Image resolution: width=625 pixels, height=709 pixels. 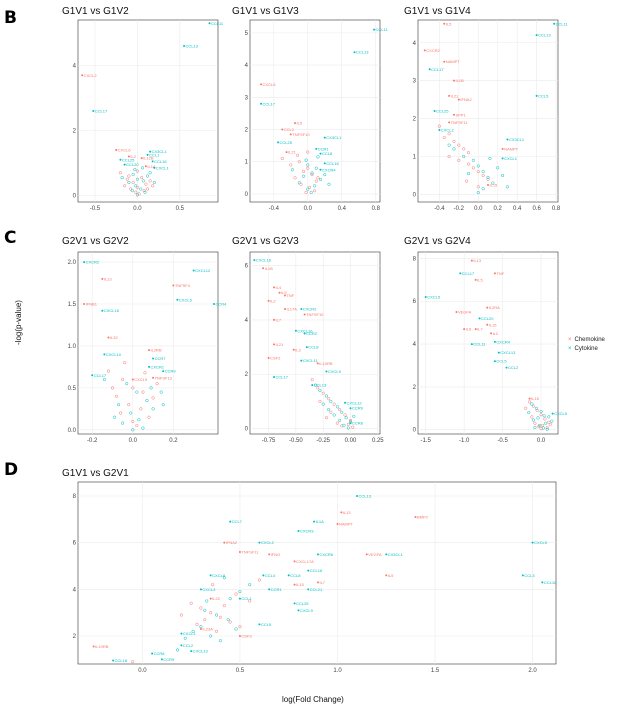 I want to click on point-label: TNF, so click(x=290, y=295).